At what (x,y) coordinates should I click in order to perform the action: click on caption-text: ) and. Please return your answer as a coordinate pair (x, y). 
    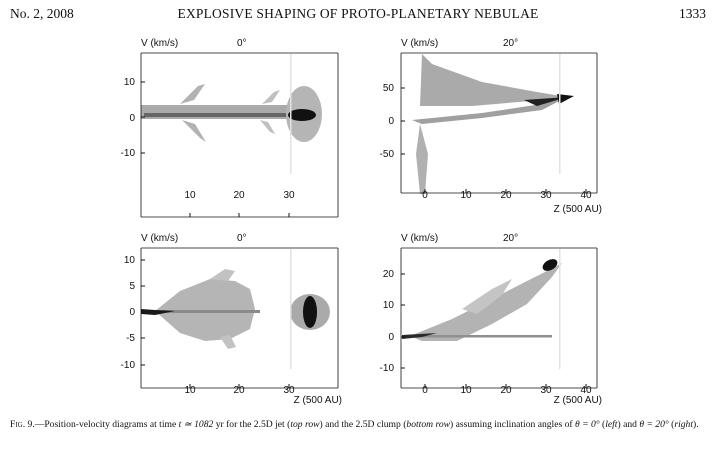
    Looking at the image, I should click on (628, 424).